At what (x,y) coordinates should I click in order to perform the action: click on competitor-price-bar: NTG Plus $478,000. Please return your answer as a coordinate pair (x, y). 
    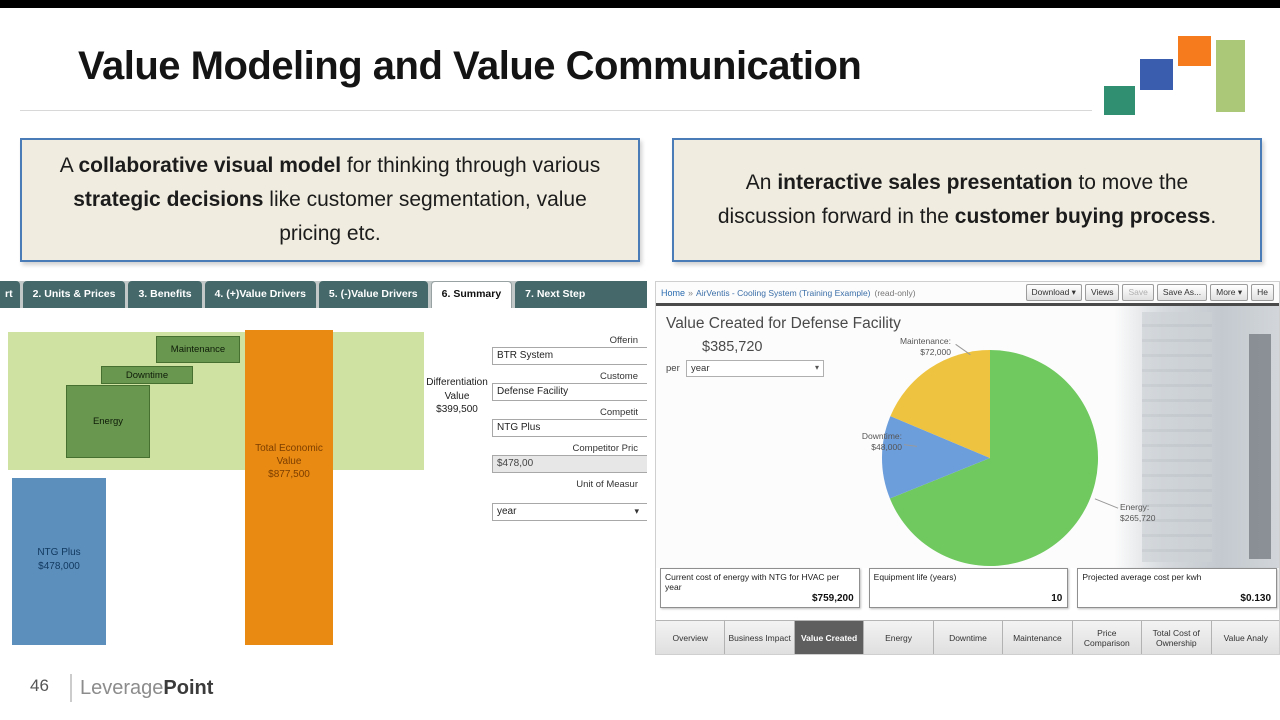
    Looking at the image, I should click on (59, 561).